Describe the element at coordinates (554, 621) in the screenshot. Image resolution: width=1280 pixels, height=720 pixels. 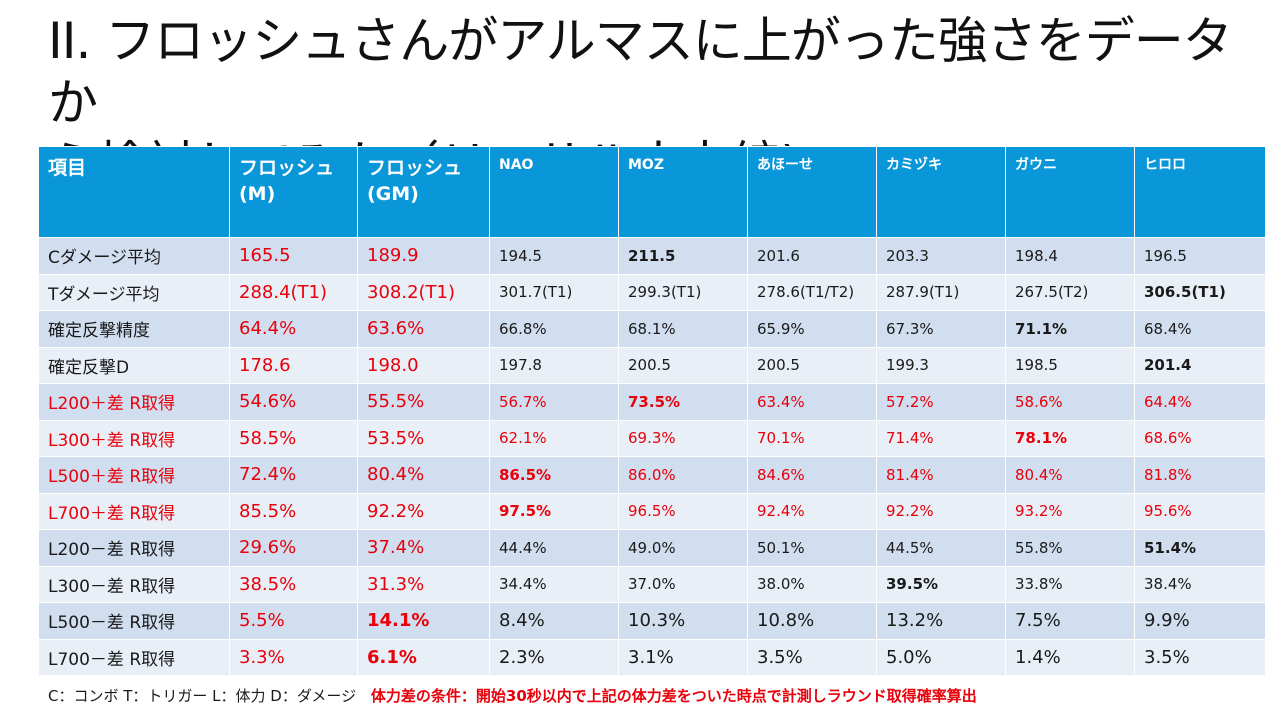
I see `table-cell: 8.4%` at that location.